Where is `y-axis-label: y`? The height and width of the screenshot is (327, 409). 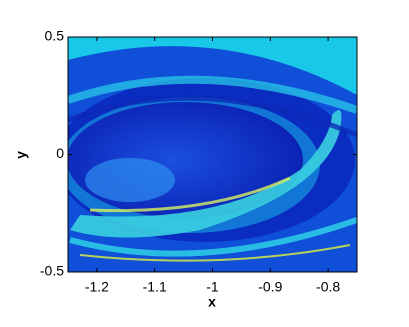 y-axis-label: y is located at coordinates (21, 155).